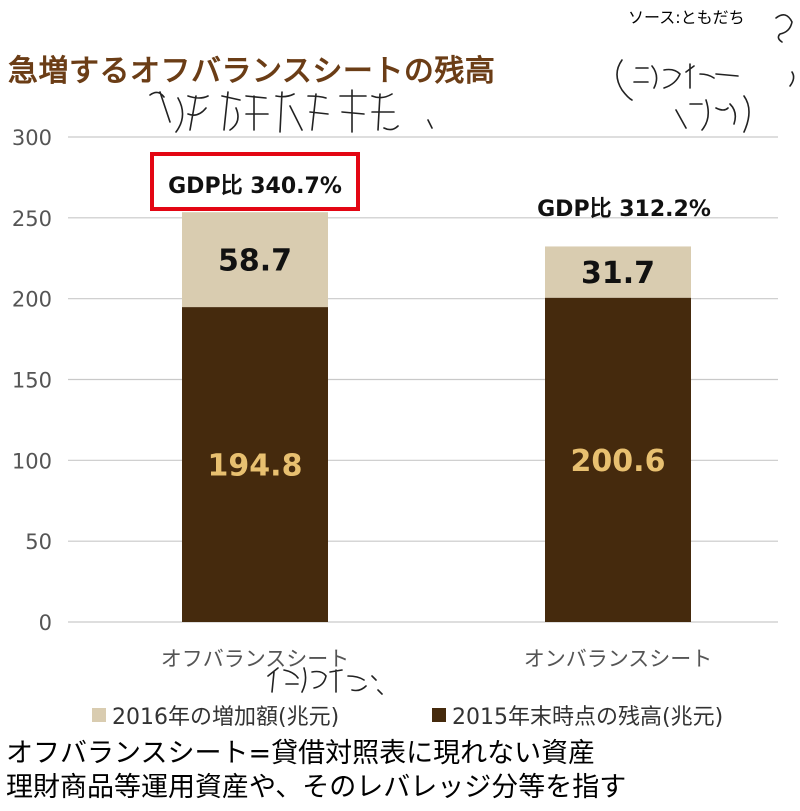 The height and width of the screenshot is (811, 800). What do you see at coordinates (587, 717) in the screenshot?
I see `legend-label: 2015年末時点の残高(兆元)` at bounding box center [587, 717].